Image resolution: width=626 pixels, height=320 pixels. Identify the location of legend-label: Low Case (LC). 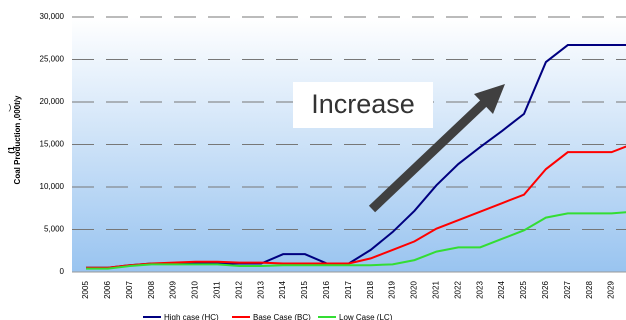
(366, 316).